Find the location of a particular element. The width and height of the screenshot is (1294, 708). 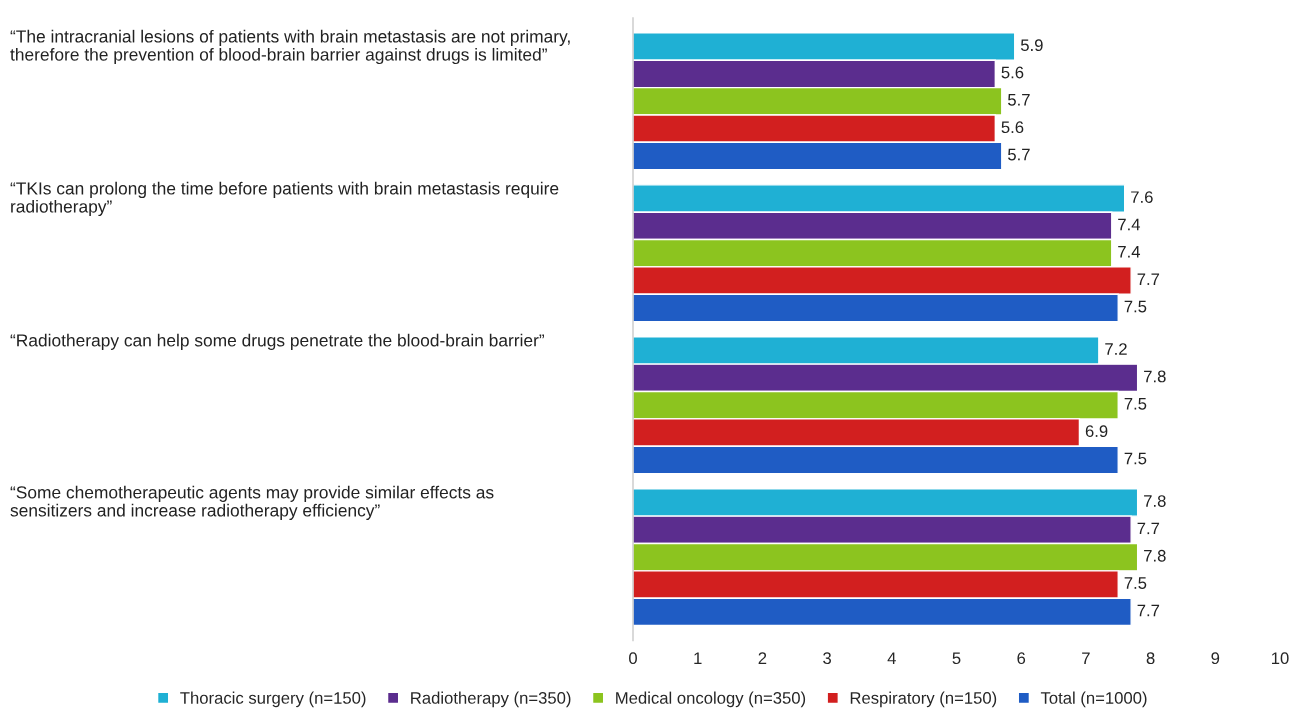

x-tick-label: 8 is located at coordinates (1150, 658).